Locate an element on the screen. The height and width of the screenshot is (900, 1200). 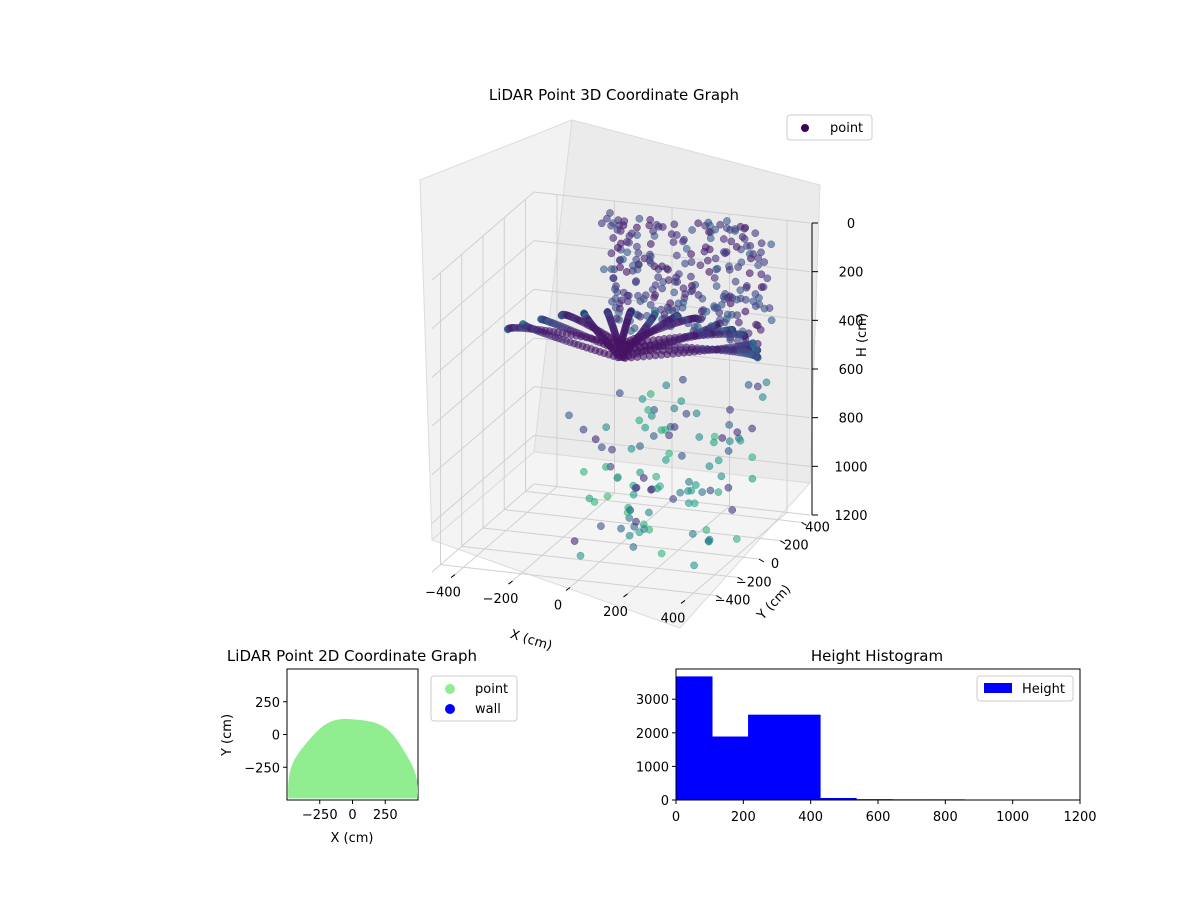
histogram-title: Height Histogram is located at coordinates (877, 656).